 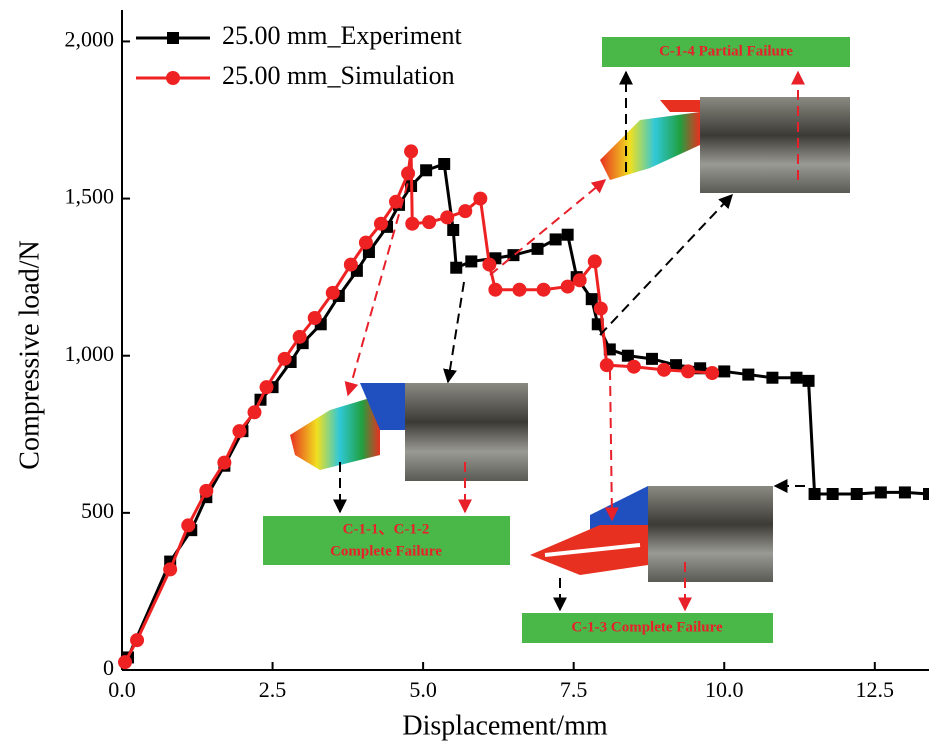 I want to click on y-axis-title: Compressive load/N, so click(x=29, y=354).